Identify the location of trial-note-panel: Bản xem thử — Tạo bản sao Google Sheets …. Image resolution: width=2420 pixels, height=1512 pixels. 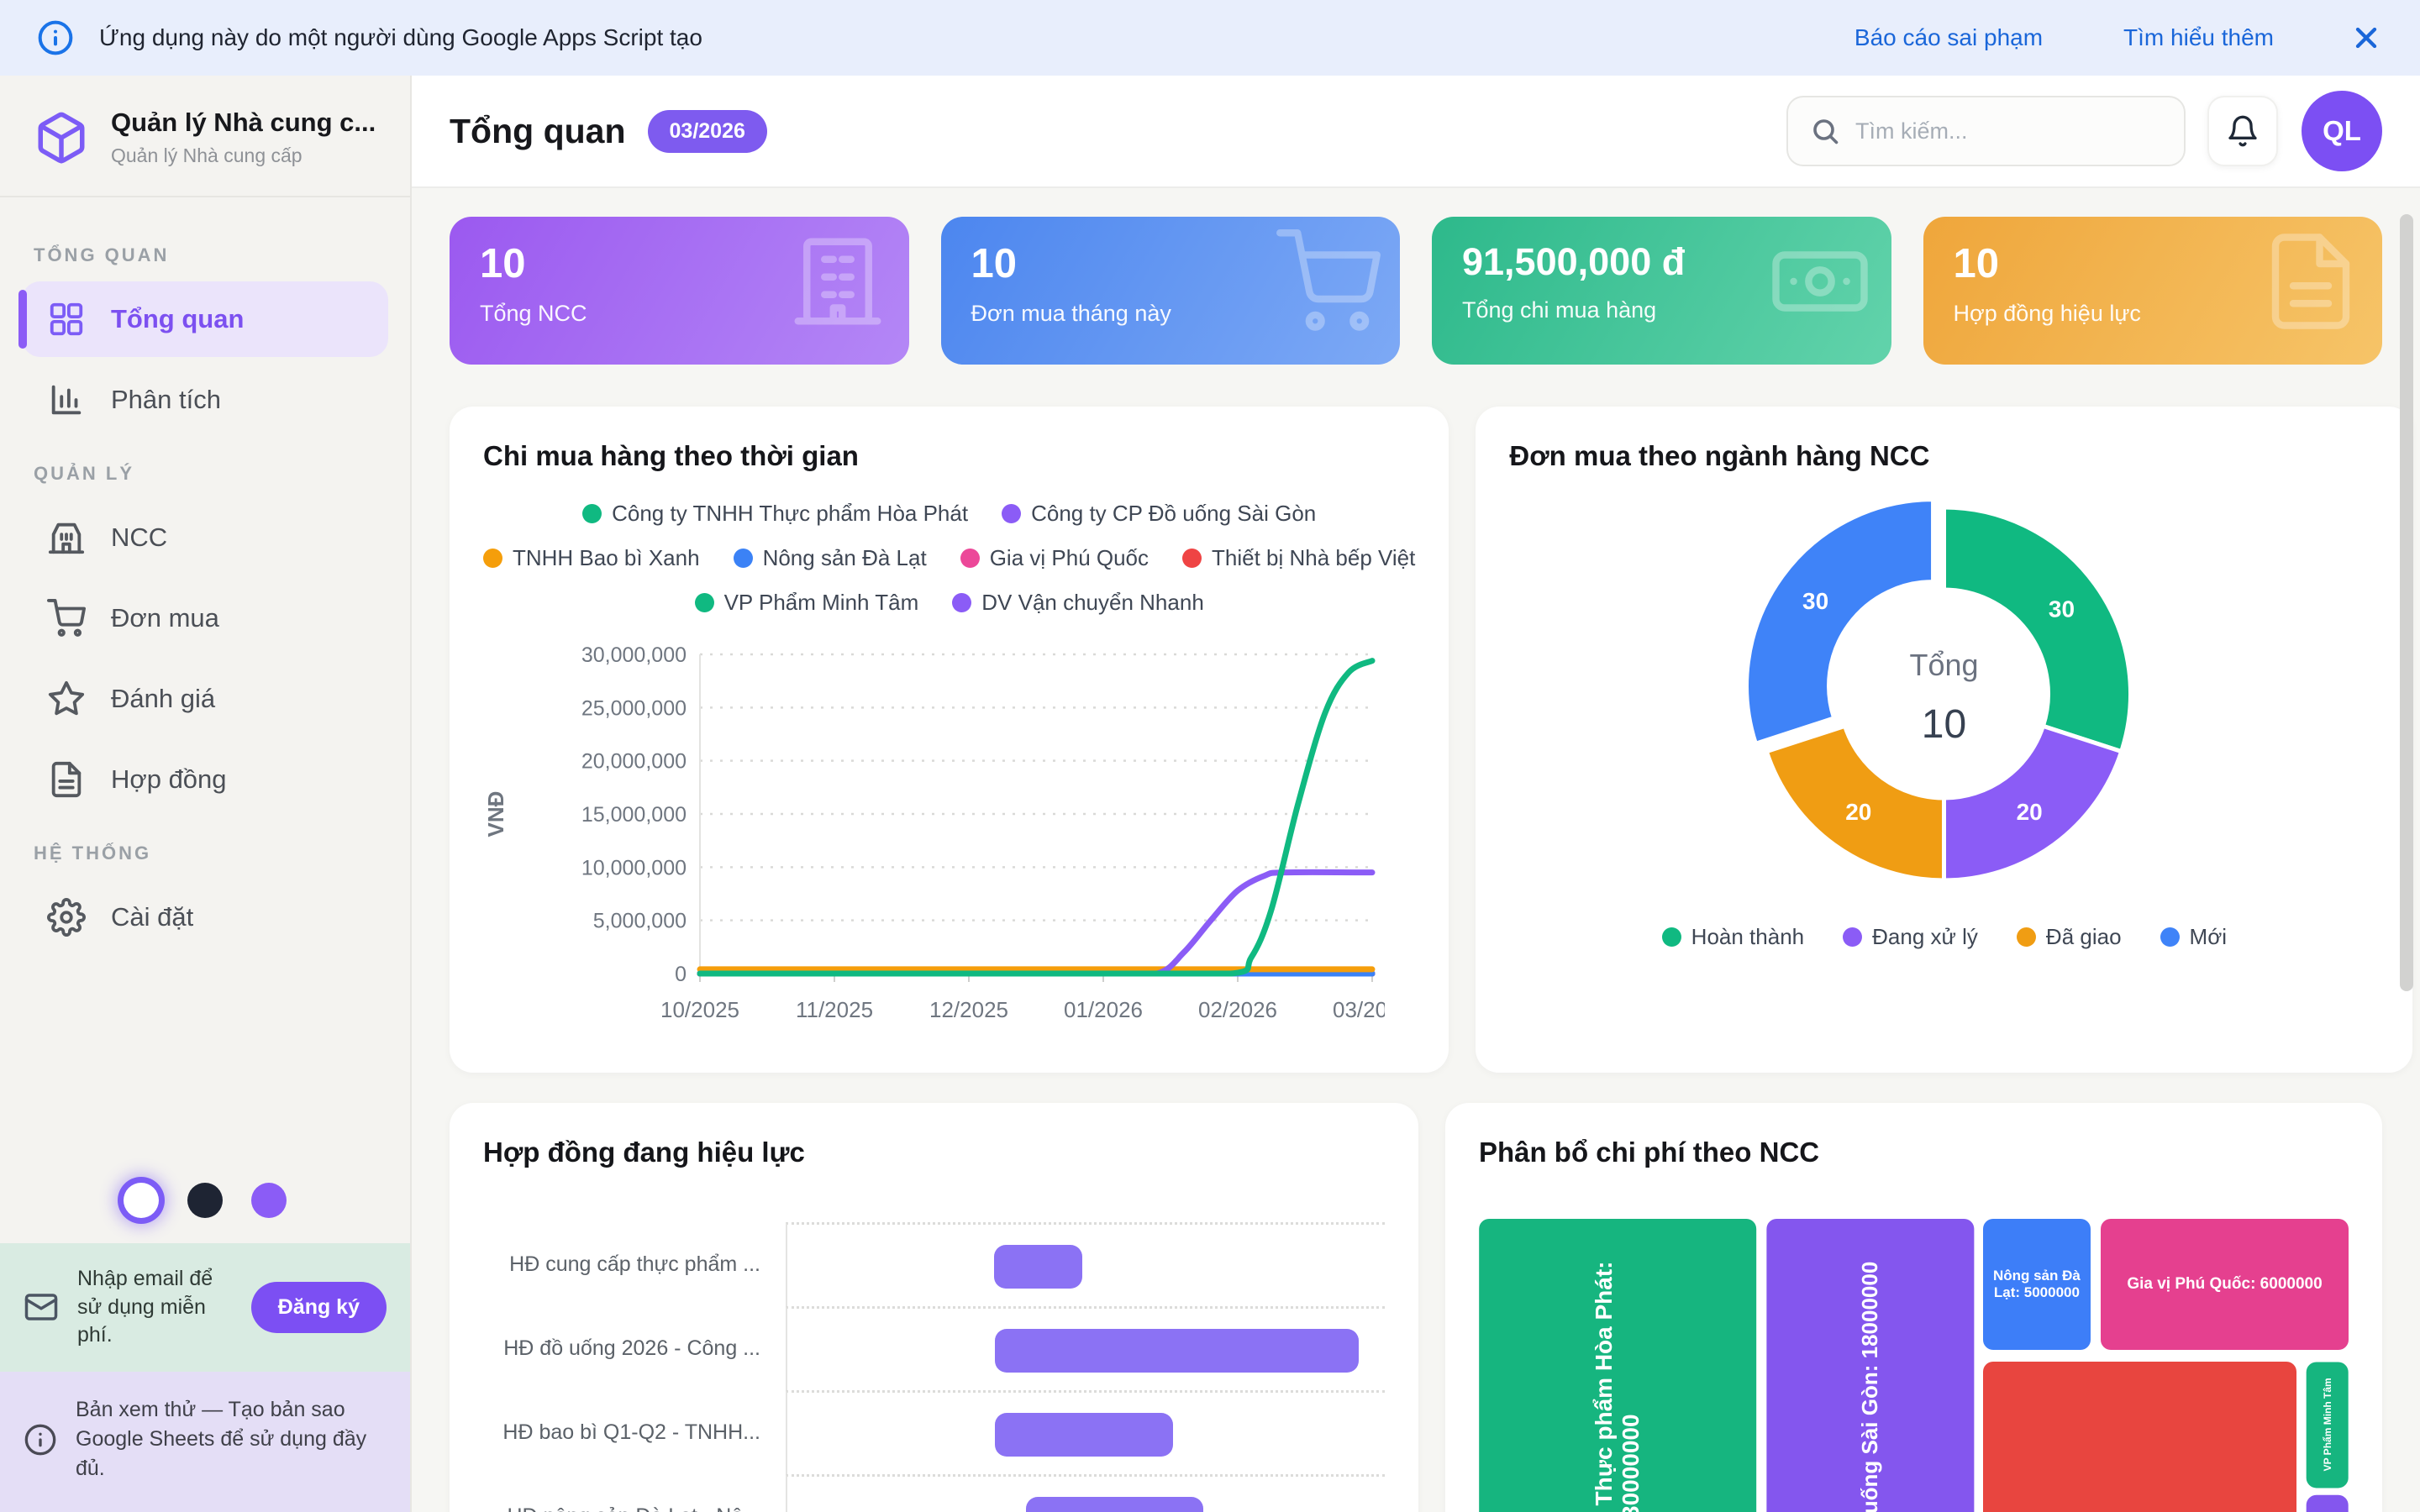
(205, 1442).